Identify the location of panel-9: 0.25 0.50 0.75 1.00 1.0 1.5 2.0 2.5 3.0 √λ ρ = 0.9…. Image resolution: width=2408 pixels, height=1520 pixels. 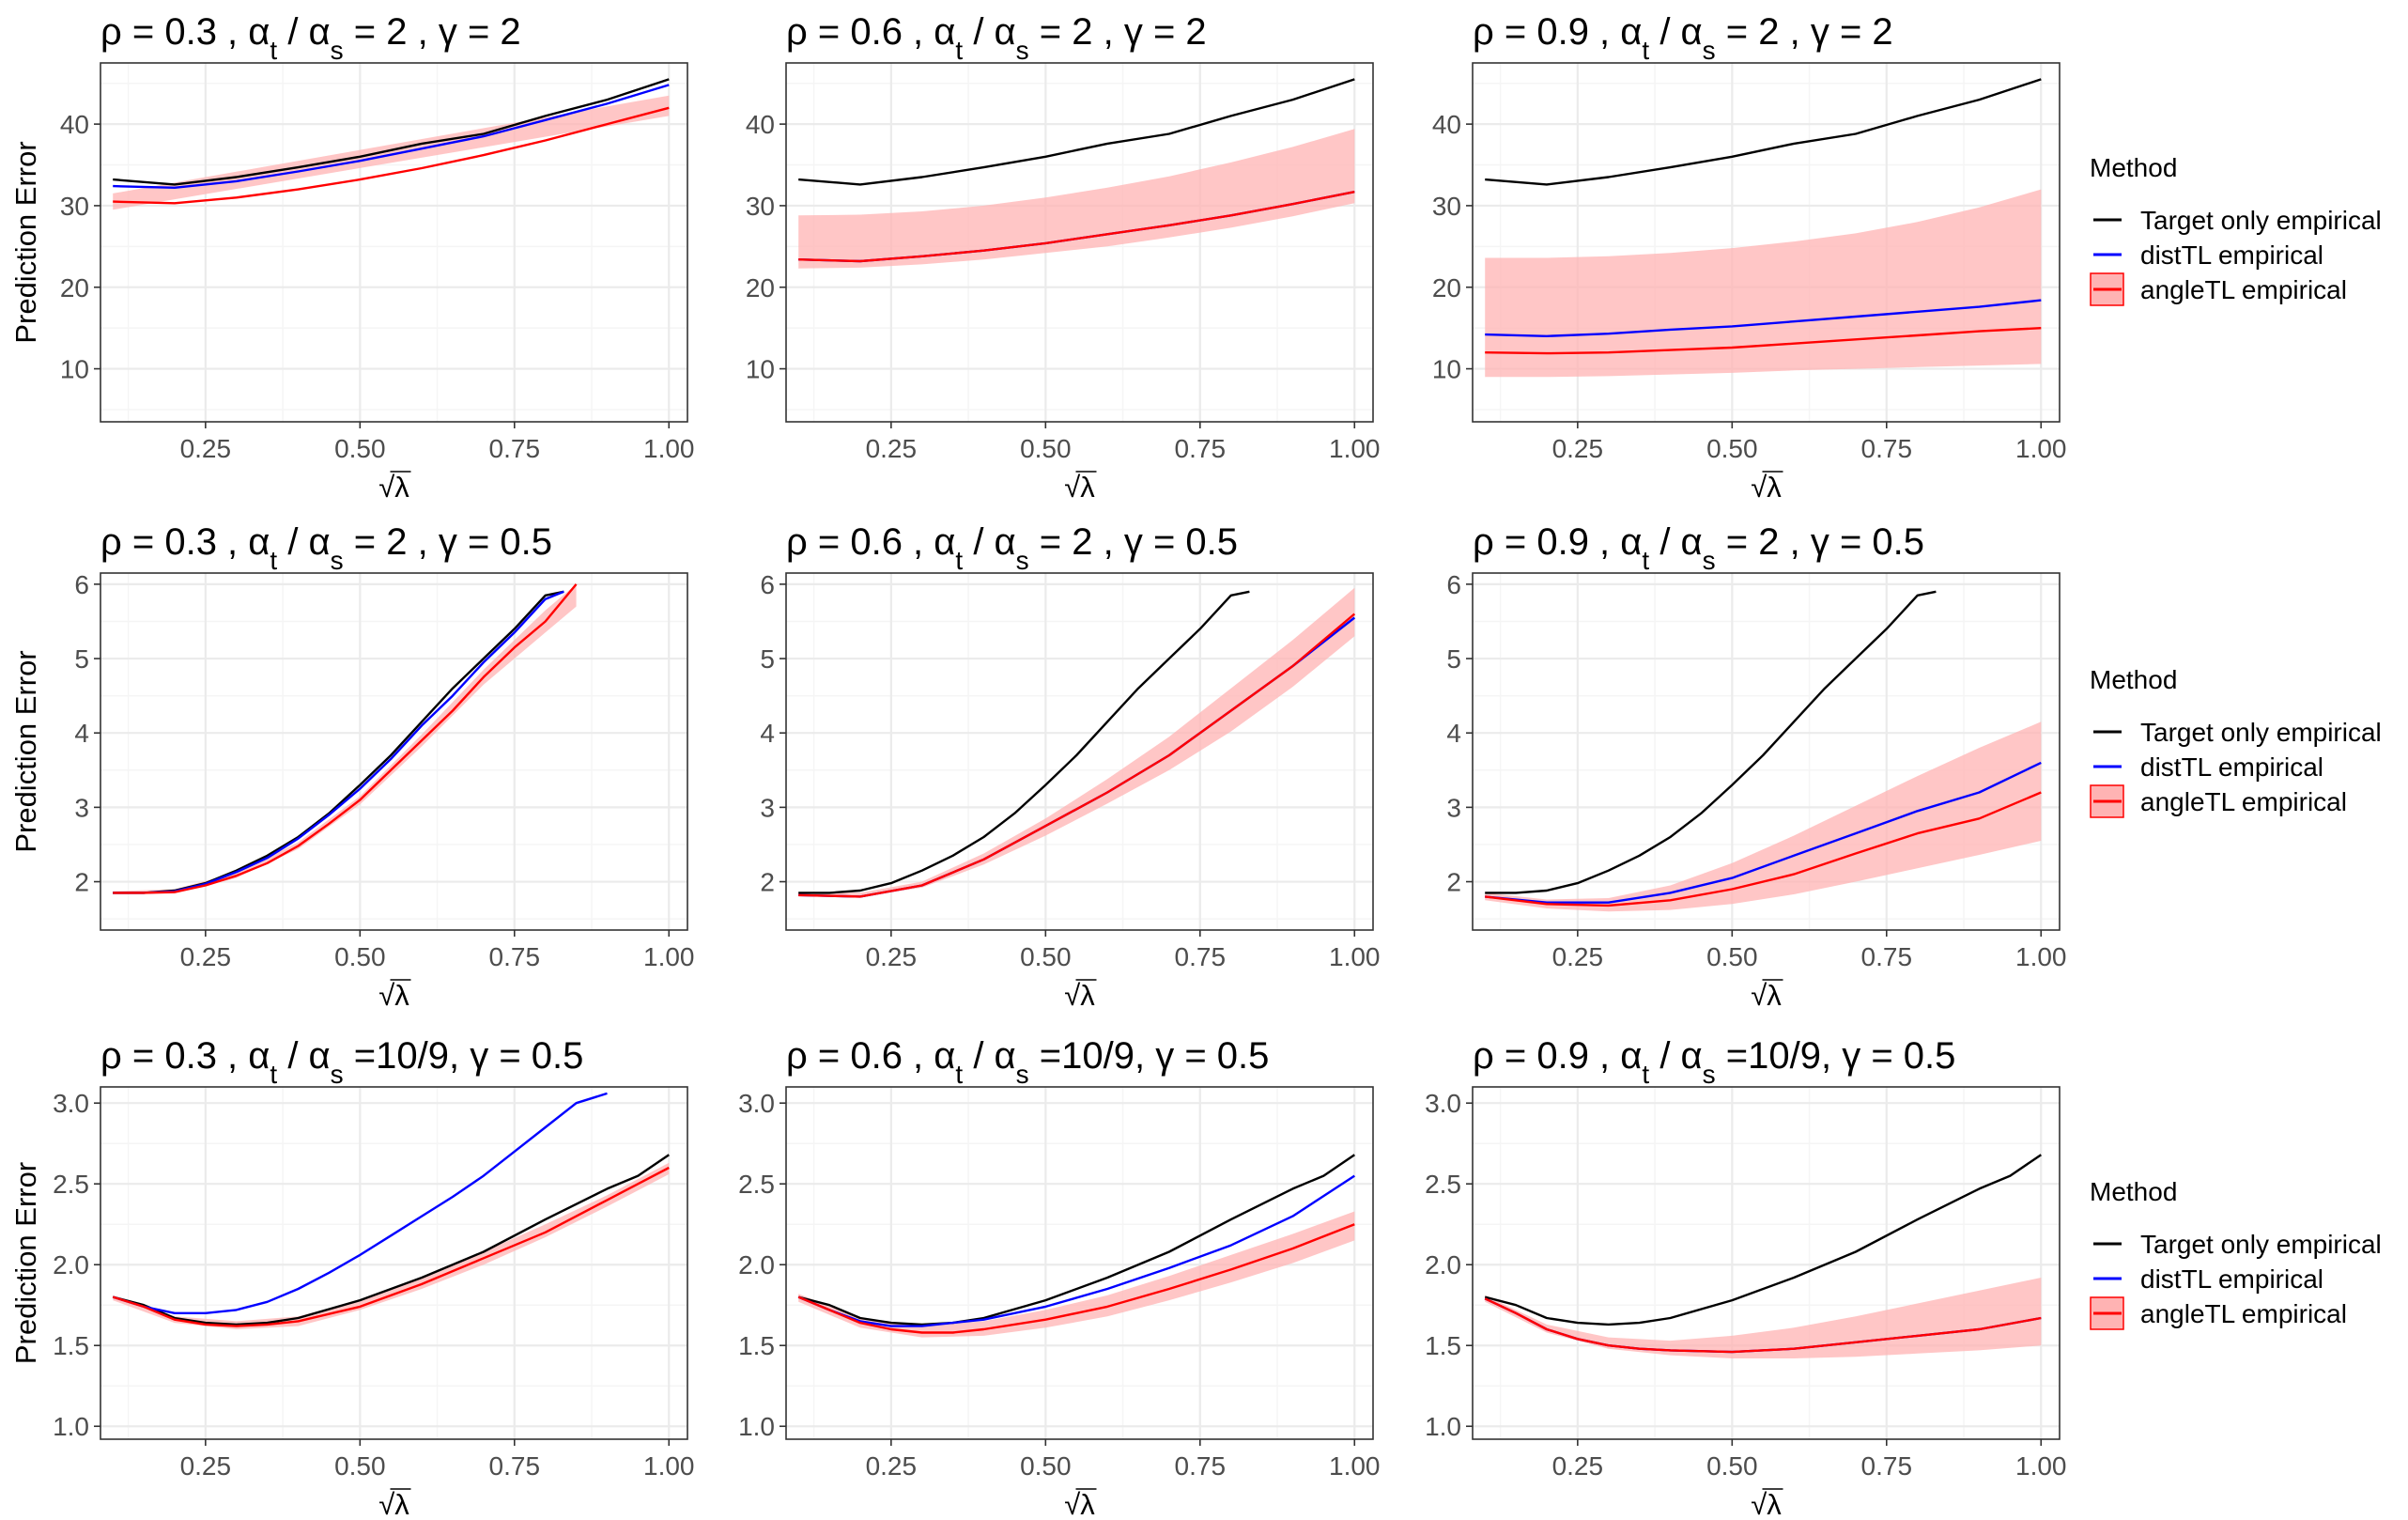
(1745, 1277).